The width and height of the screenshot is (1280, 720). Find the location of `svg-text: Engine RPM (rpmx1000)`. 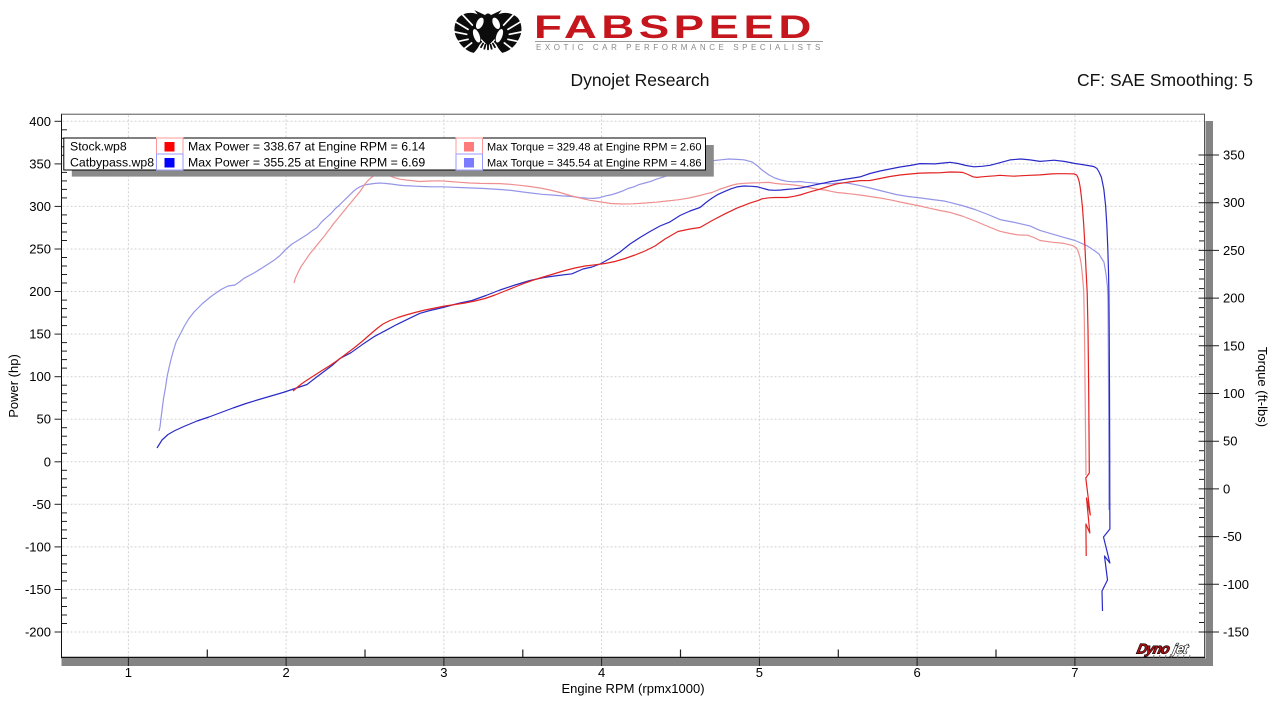

svg-text: Engine RPM (rpmx1000) is located at coordinates (632, 688).